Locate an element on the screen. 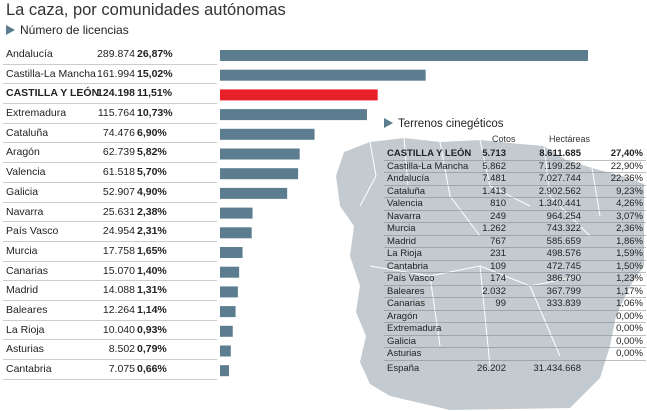 This screenshot has width=647, height=411. percent-label: 11,51% is located at coordinates (155, 93).